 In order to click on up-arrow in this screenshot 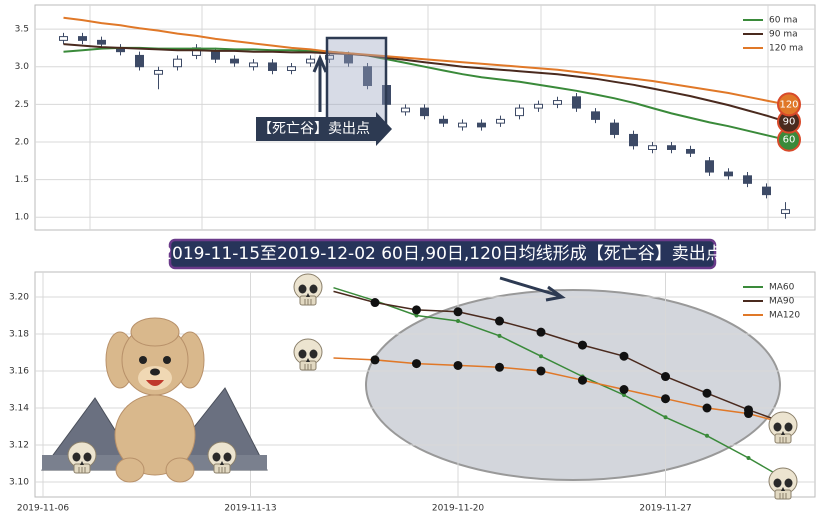, I will do `click(320, 83)`.